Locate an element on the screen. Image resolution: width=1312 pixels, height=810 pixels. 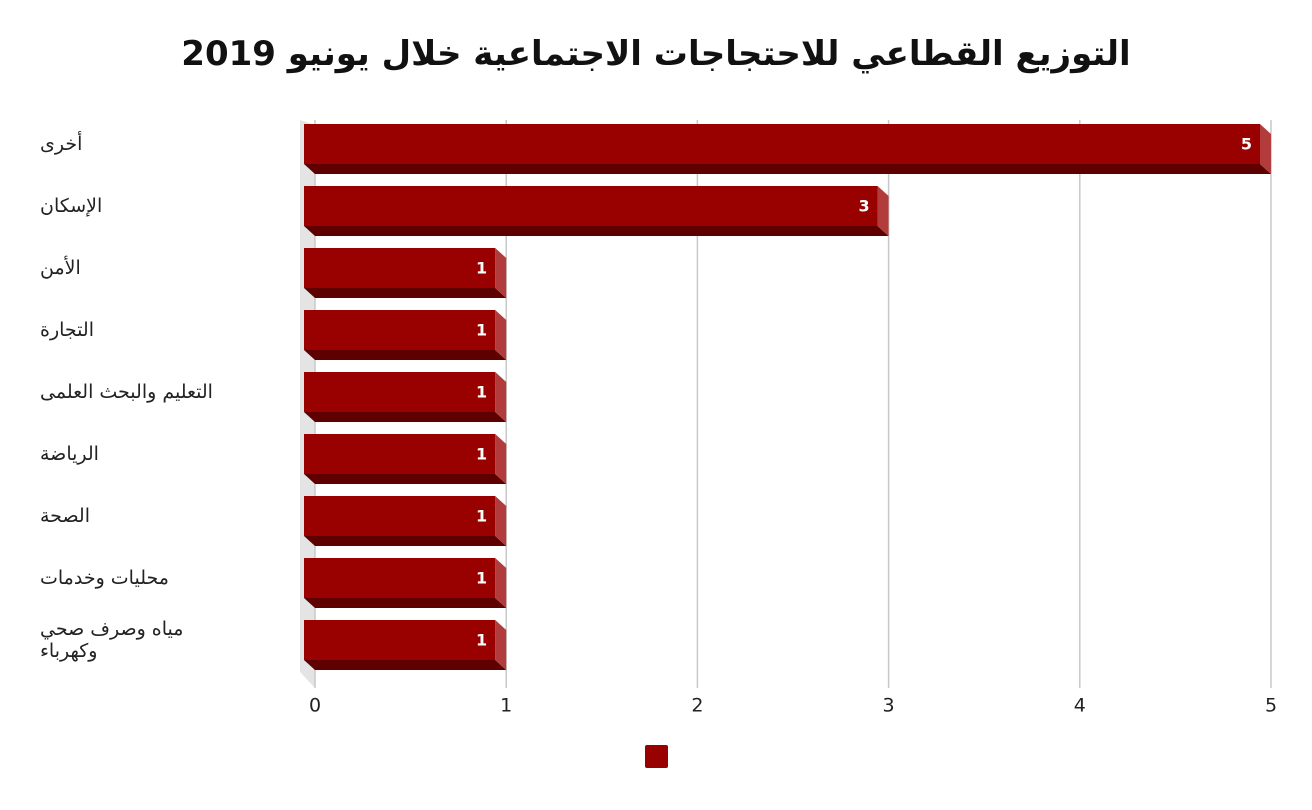
y-tick-label: الإسكان is located at coordinates (71, 206).